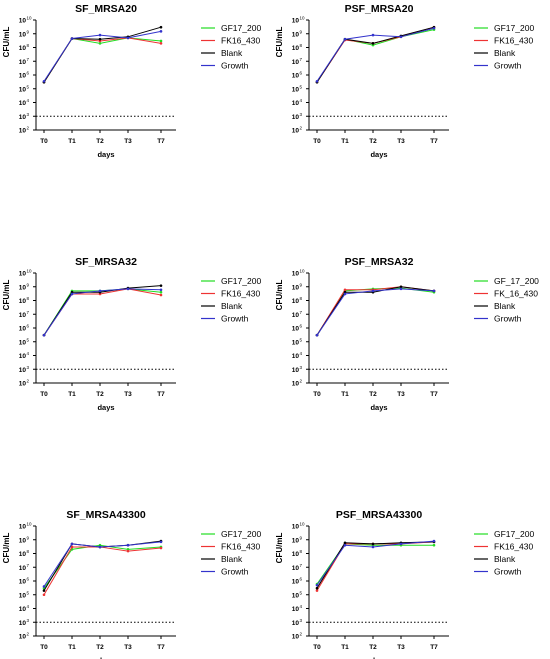 This screenshot has width=550, height=659. What do you see at coordinates (106, 9) in the screenshot?
I see `chart-title: SF_MRSA20` at bounding box center [106, 9].